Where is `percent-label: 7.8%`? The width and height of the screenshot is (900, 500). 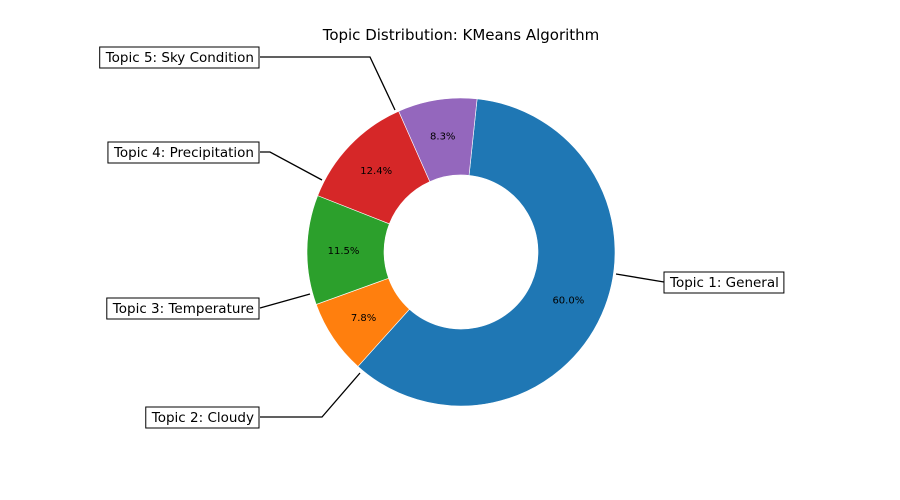 percent-label: 7.8% is located at coordinates (363, 318).